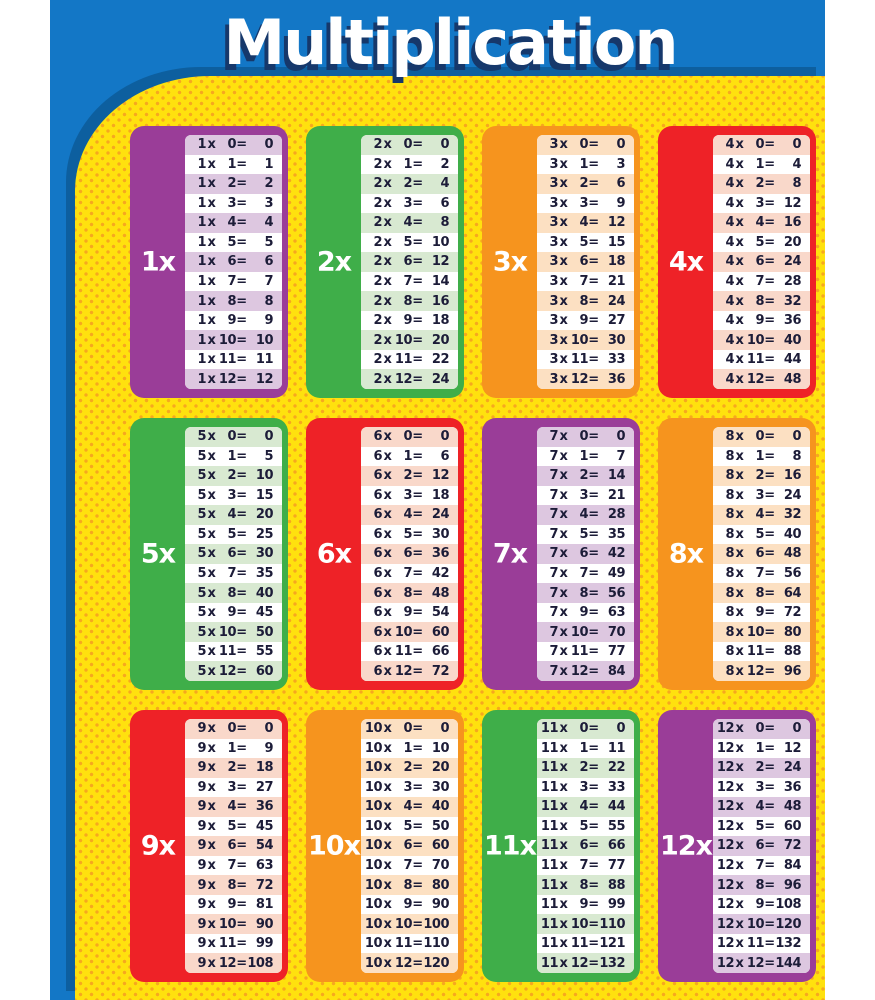 Image resolution: width=875 pixels, height=1000 pixels. Describe the element at coordinates (440, 885) in the screenshot. I see `eq-result: 80` at that location.